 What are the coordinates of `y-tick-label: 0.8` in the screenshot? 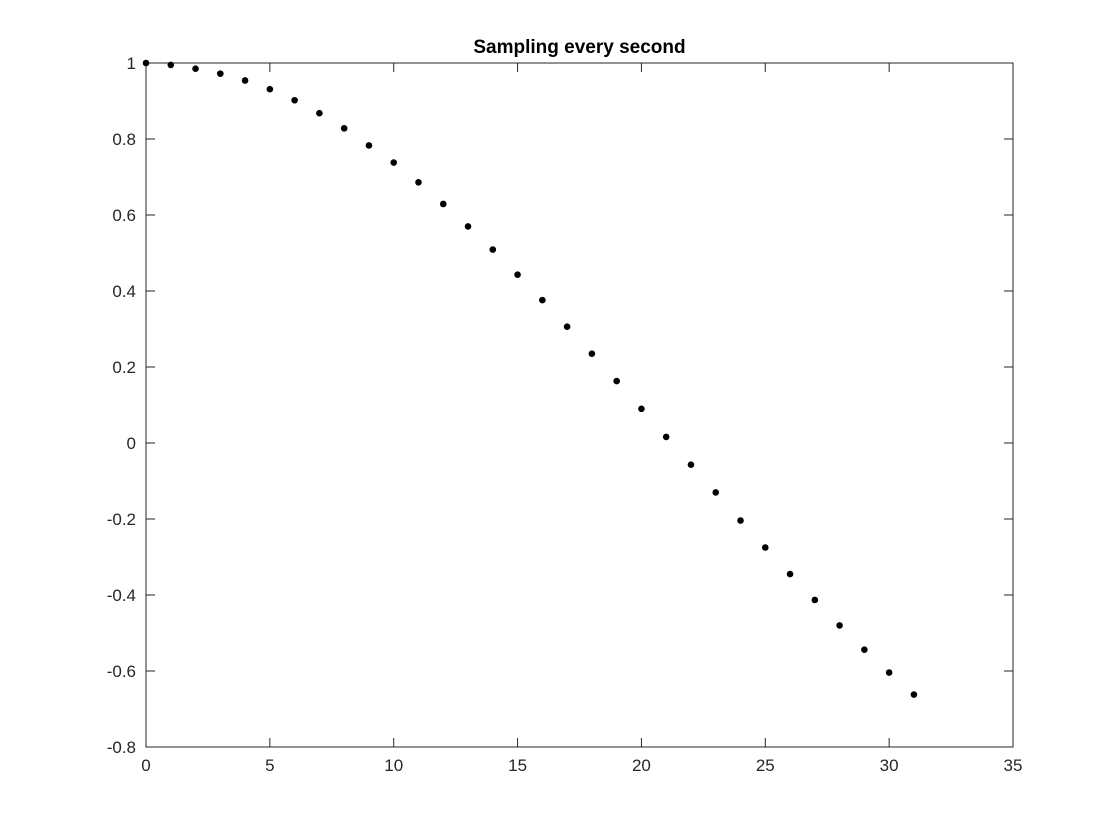 It's located at (124, 139).